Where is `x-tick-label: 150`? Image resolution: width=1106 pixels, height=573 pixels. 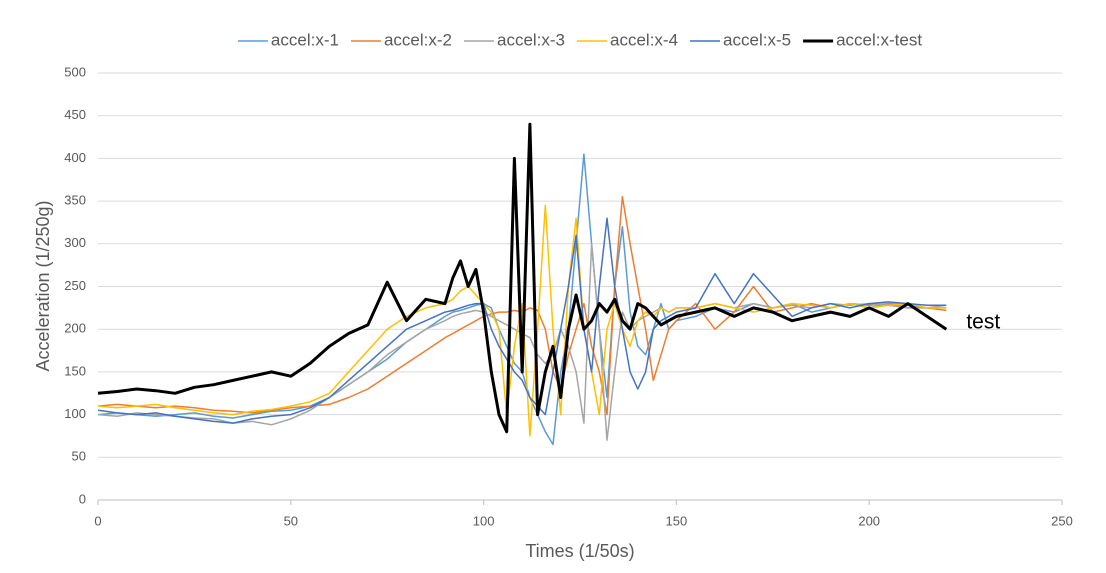 x-tick-label: 150 is located at coordinates (677, 520).